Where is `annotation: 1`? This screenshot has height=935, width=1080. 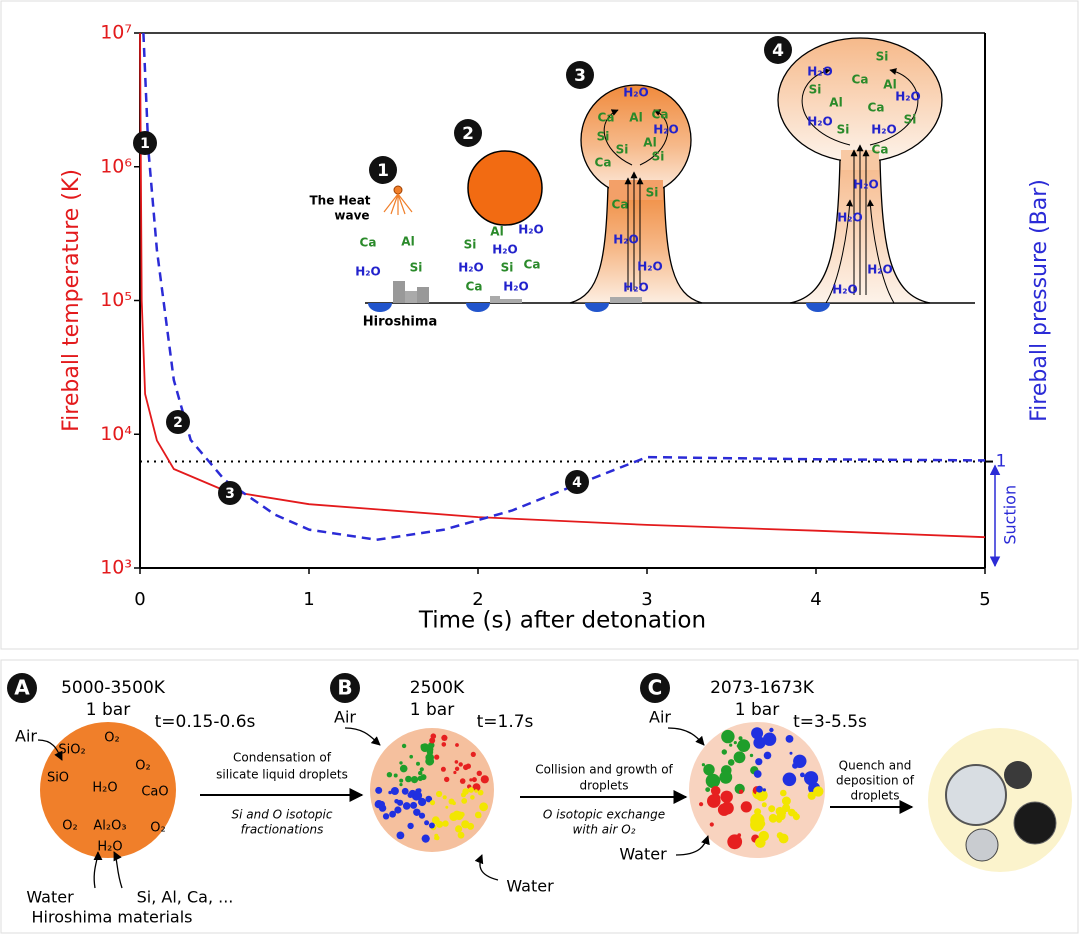 annotation: 1 is located at coordinates (145, 144).